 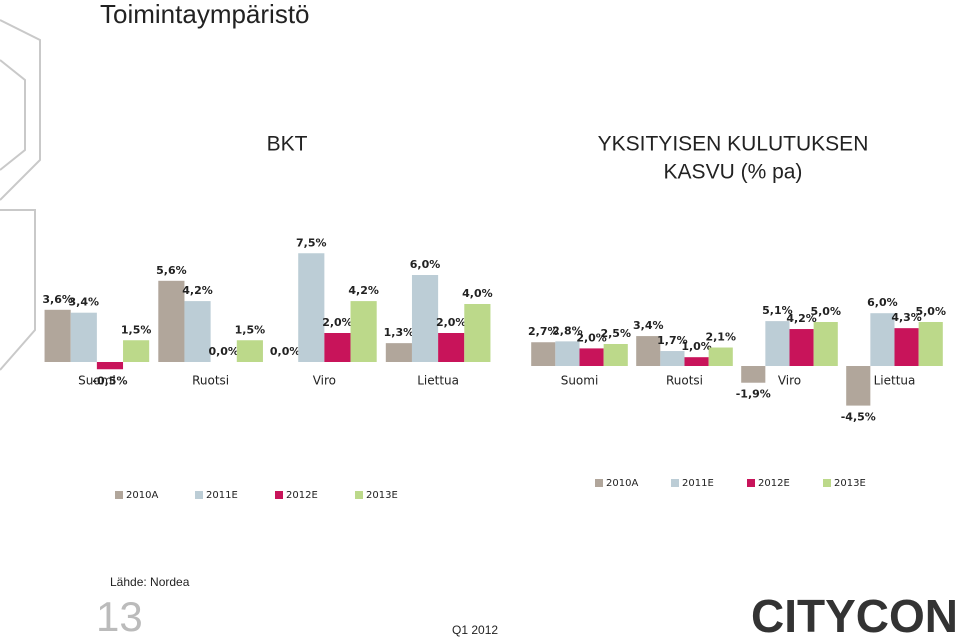 What do you see at coordinates (150, 582) in the screenshot?
I see `source: Lähde: Nordea` at bounding box center [150, 582].